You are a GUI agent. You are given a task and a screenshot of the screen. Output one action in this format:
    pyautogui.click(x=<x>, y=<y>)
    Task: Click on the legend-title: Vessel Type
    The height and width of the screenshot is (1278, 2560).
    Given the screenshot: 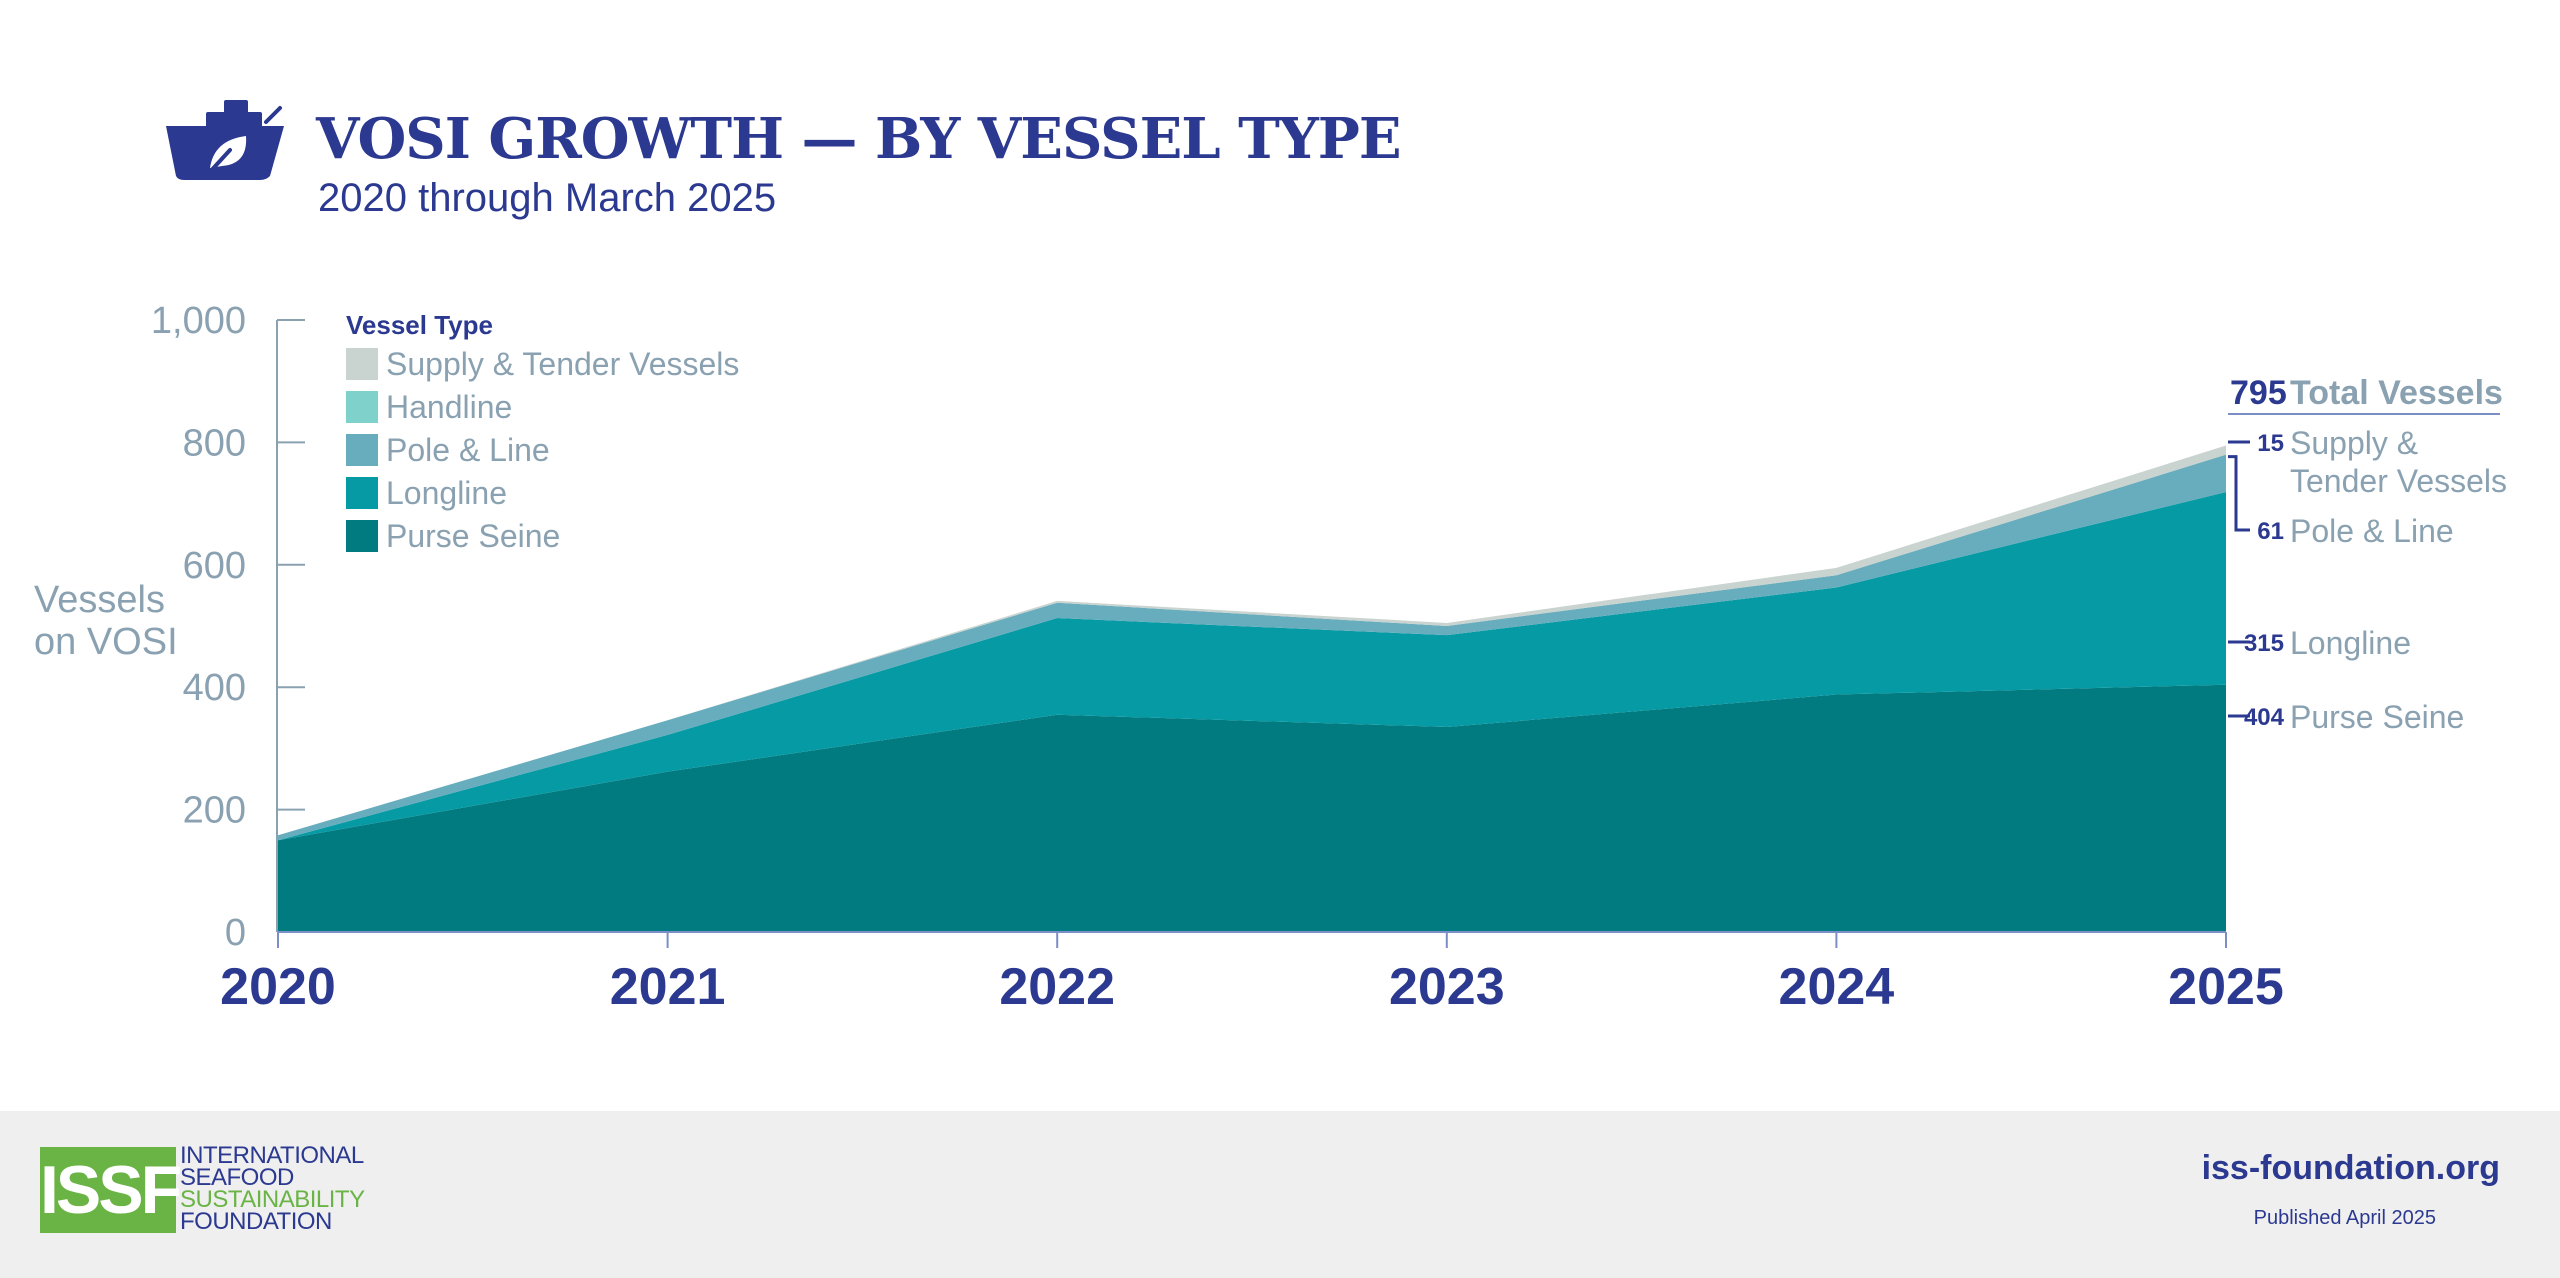 What is the action you would take?
    pyautogui.click(x=419, y=325)
    